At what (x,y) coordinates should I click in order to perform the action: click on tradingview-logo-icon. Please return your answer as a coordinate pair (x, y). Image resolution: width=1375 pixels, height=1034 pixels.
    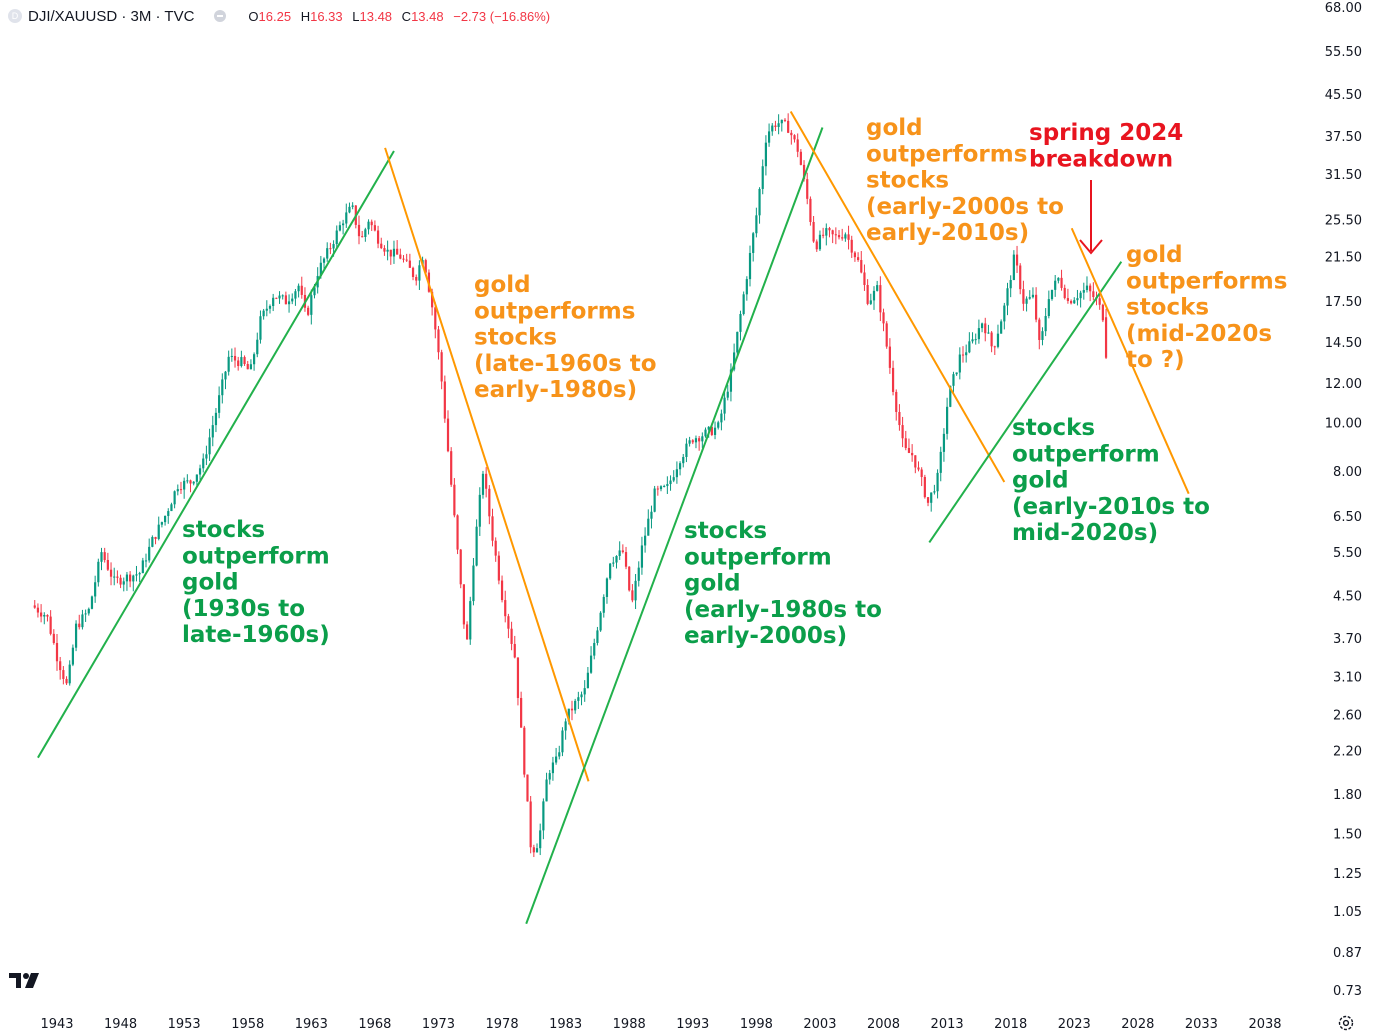
    Looking at the image, I should click on (26, 980).